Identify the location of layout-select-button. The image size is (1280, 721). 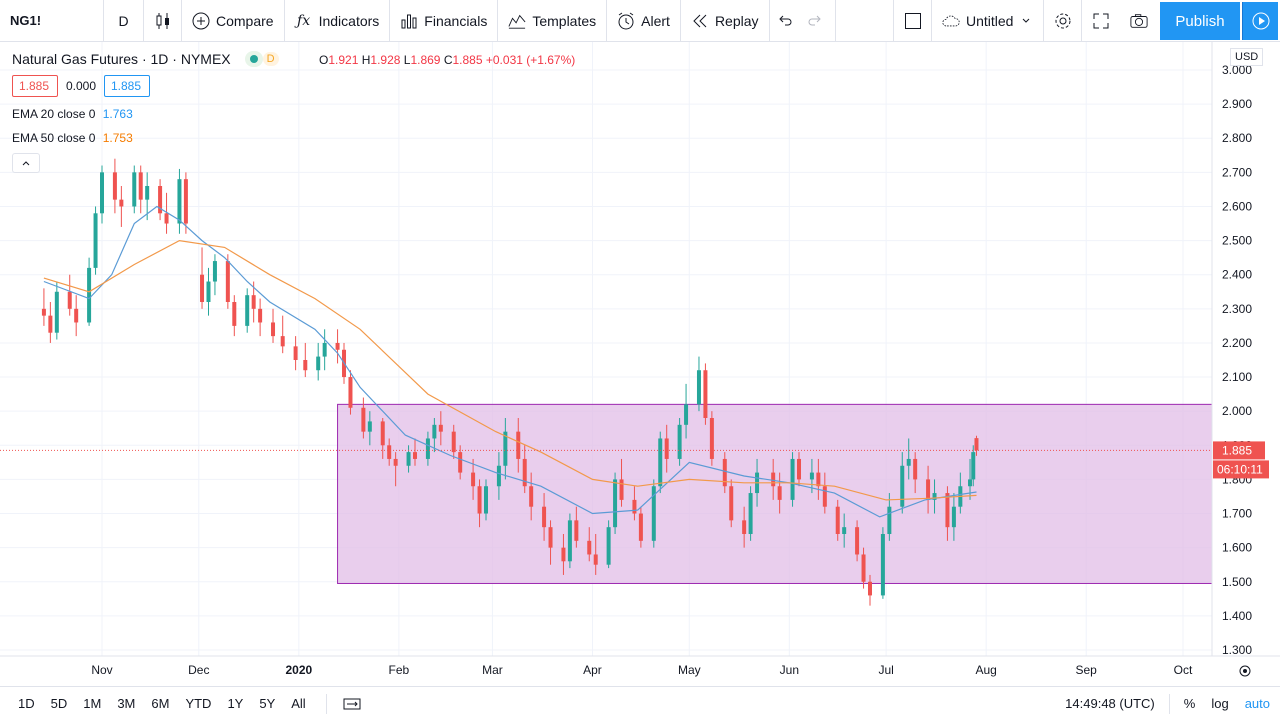
(913, 21).